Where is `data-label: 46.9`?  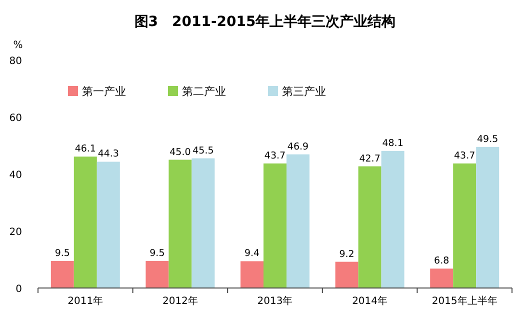 data-label: 46.9 is located at coordinates (298, 146).